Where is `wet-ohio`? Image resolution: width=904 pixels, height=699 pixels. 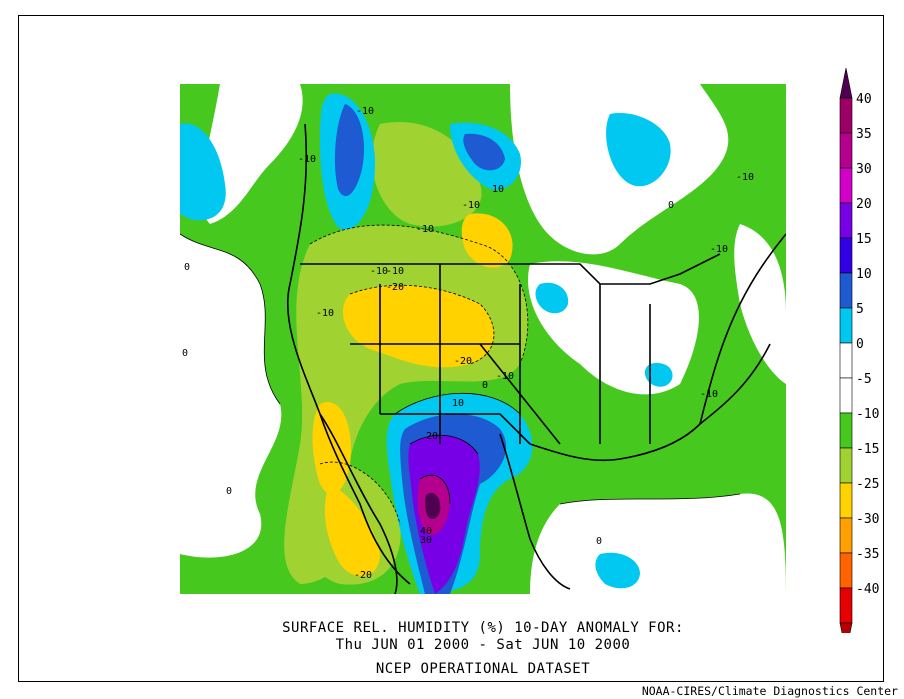
wet-ohio is located at coordinates (552, 298).